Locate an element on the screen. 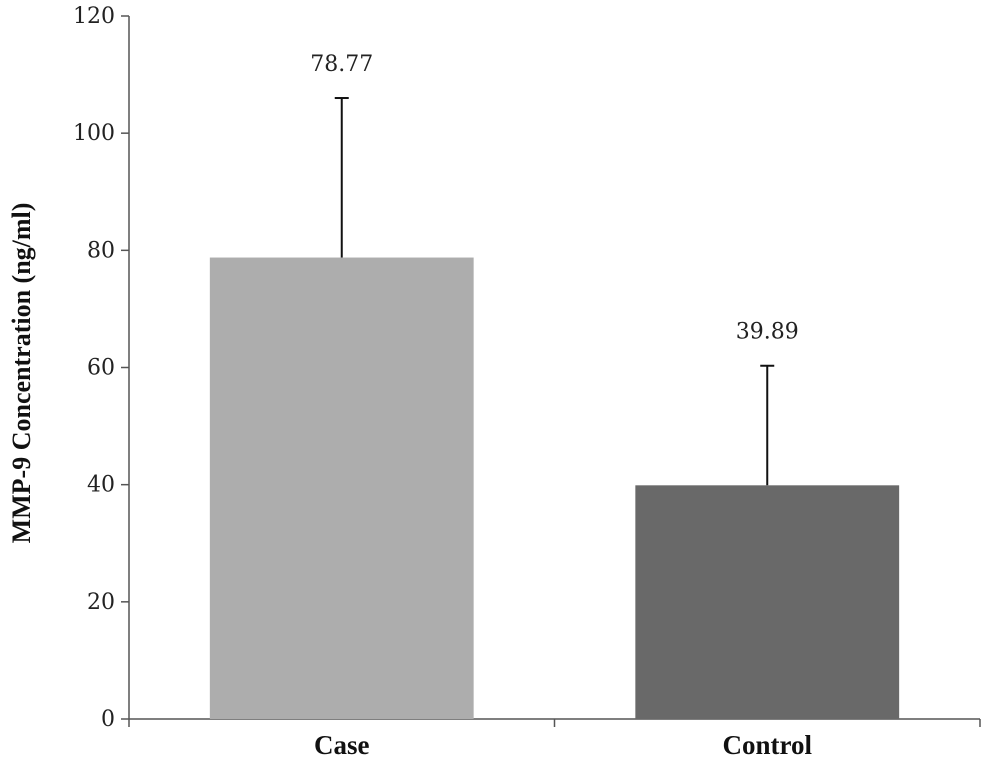 The height and width of the screenshot is (763, 1000). data-label: 78.77 is located at coordinates (341, 64).